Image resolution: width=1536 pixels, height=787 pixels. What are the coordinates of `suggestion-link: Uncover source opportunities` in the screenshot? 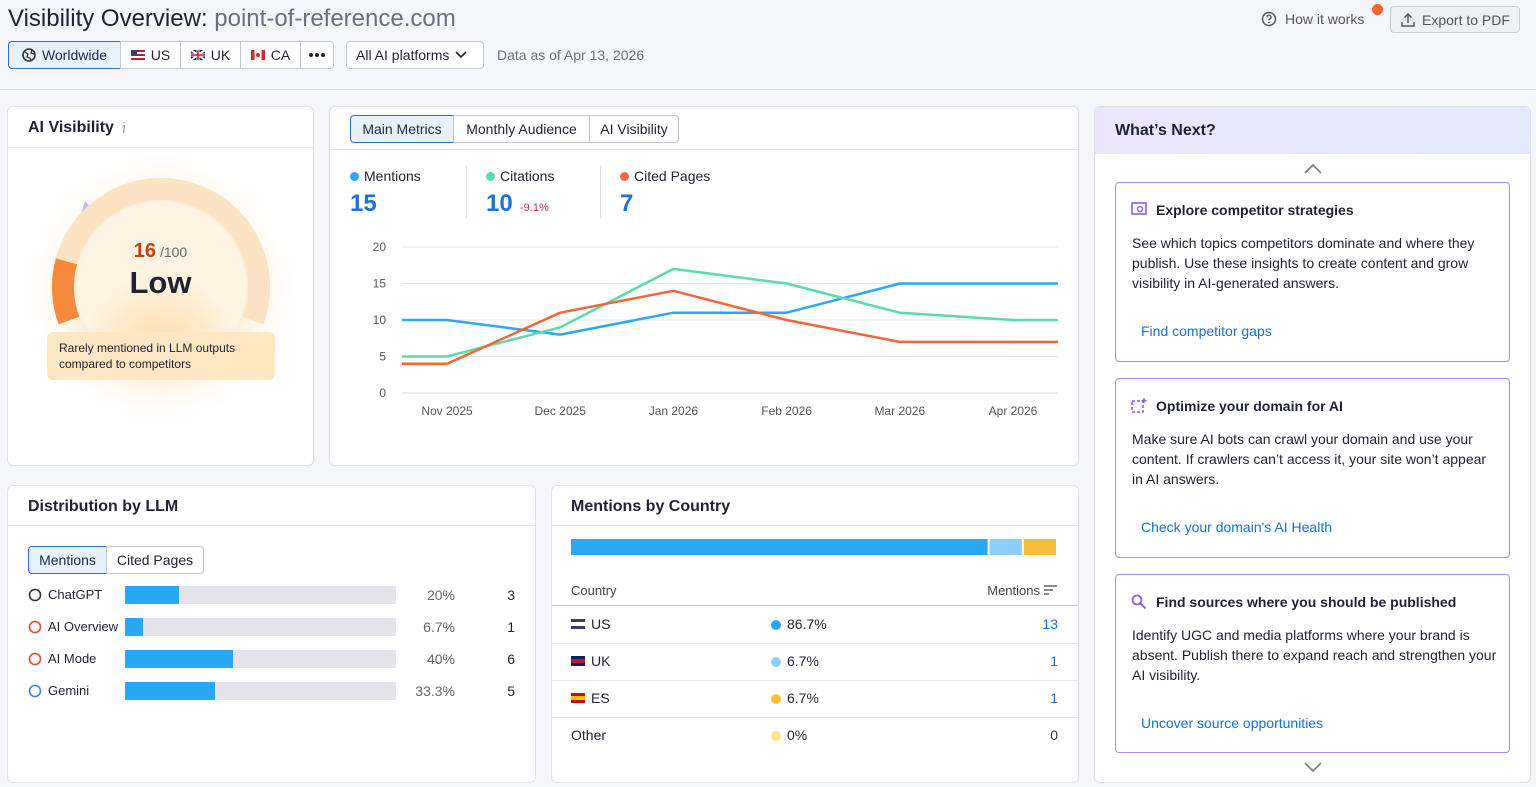 It's located at (1232, 723).